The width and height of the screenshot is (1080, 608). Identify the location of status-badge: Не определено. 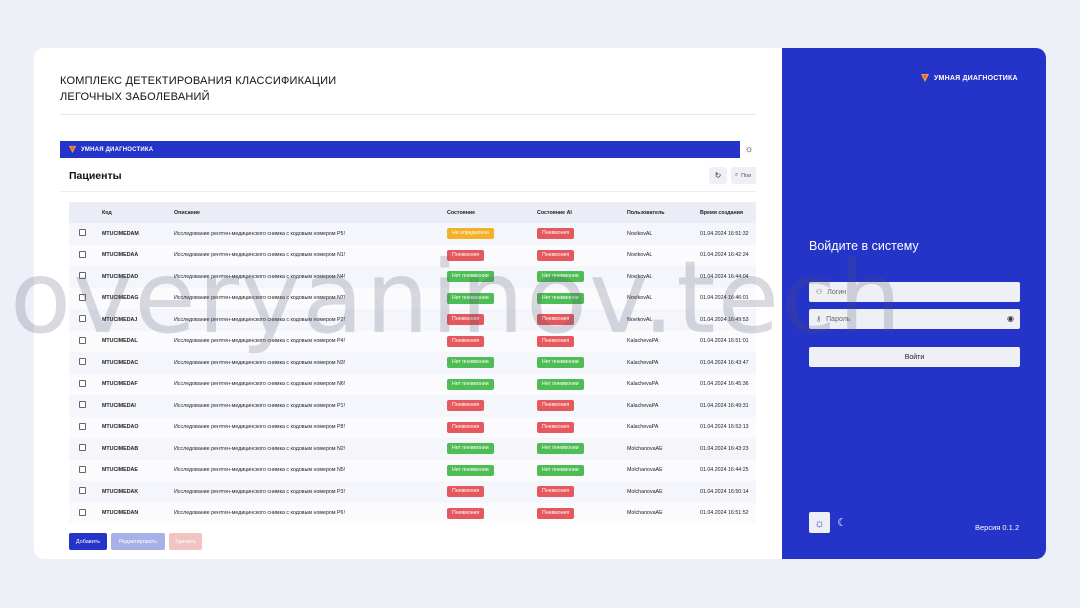
(470, 234).